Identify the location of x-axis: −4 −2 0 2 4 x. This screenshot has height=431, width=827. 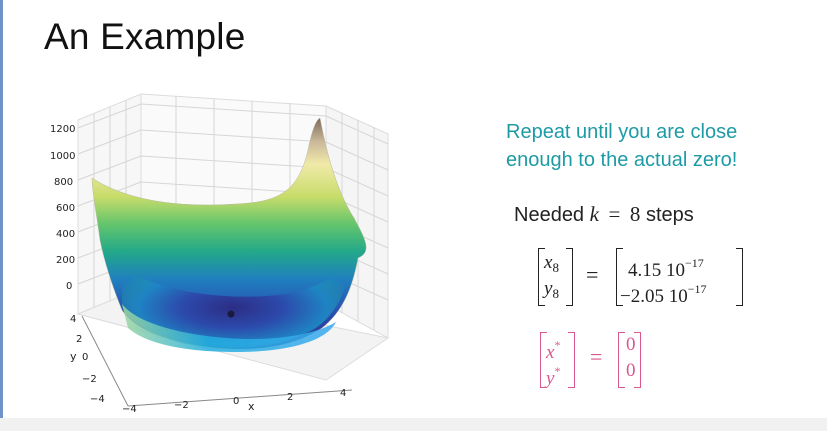
(237, 401).